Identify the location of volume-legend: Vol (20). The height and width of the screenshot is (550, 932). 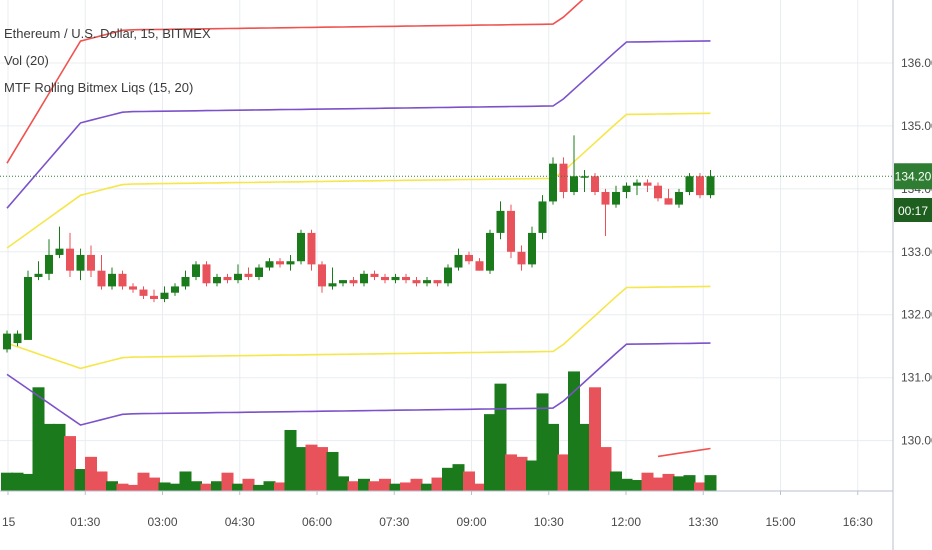
(26, 60).